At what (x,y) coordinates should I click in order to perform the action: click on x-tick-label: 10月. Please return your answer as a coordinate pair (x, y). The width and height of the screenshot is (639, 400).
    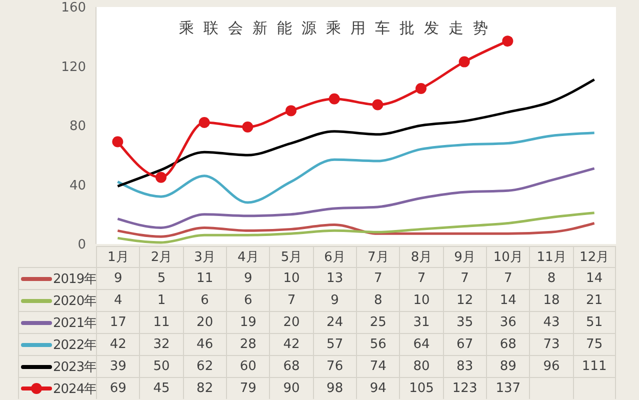
    Looking at the image, I should click on (508, 257).